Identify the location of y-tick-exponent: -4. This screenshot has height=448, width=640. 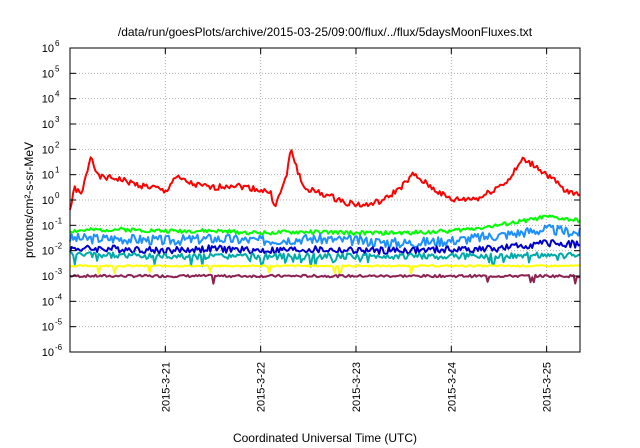
(59, 296).